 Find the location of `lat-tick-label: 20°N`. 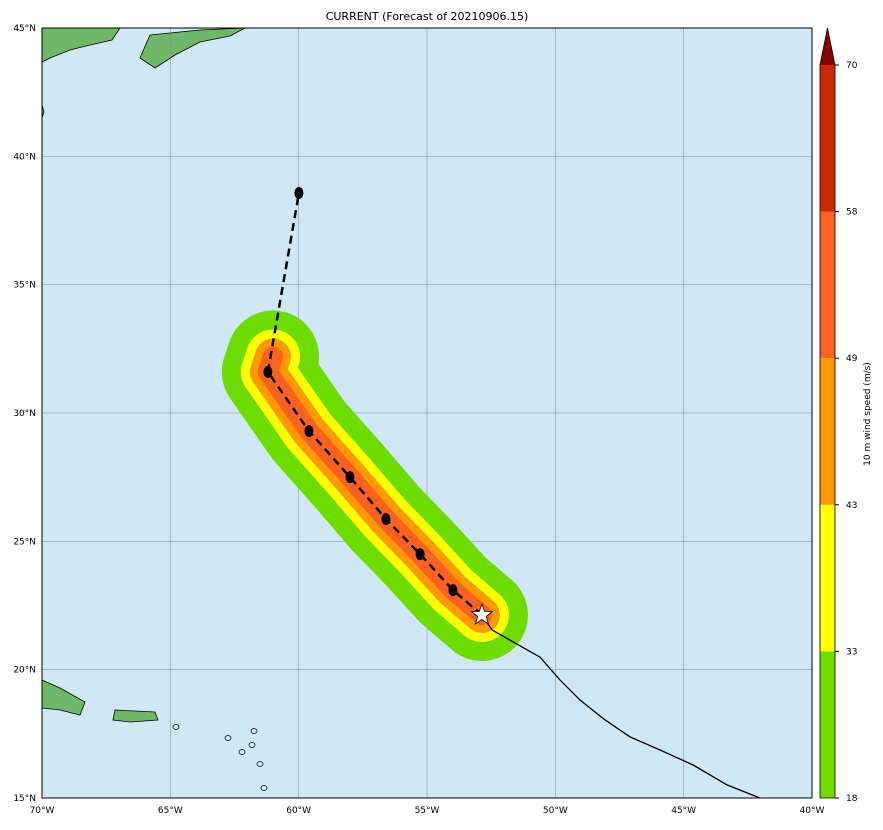

lat-tick-label: 20°N is located at coordinates (24, 671).